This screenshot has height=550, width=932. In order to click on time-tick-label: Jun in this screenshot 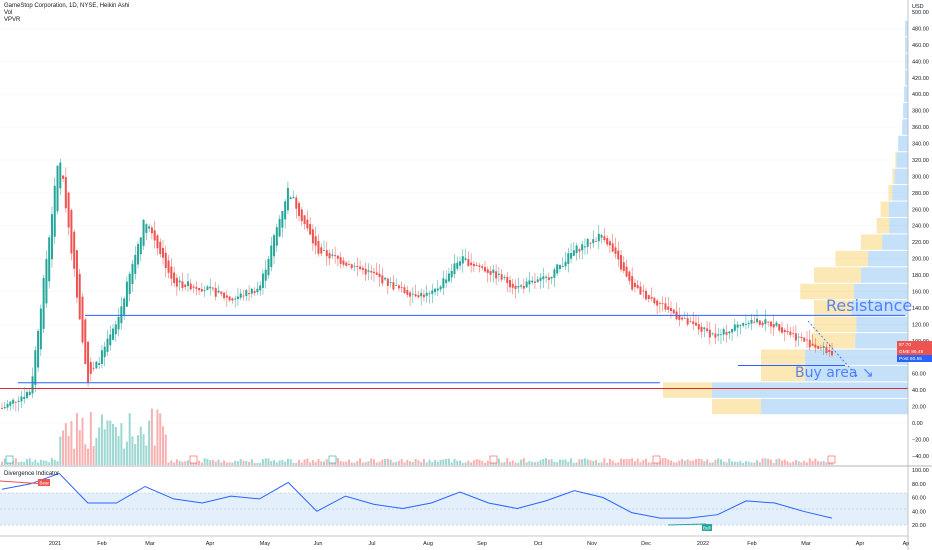, I will do `click(318, 544)`.